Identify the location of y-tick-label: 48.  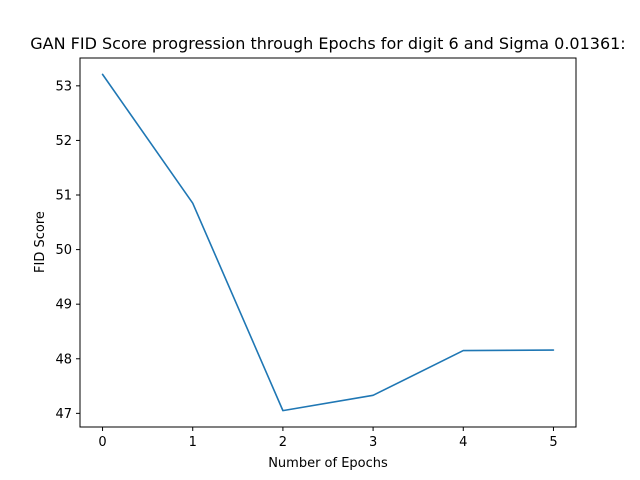
(63, 359).